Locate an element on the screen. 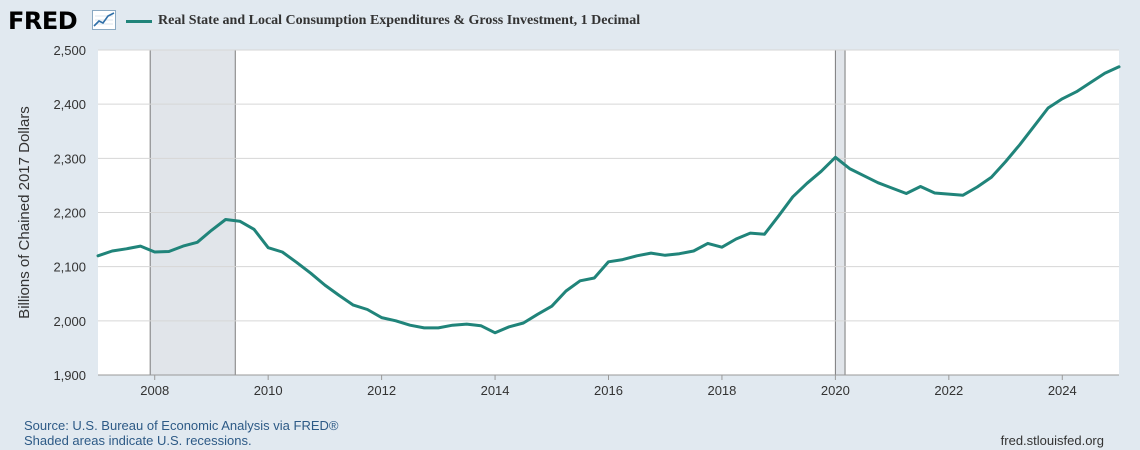 This screenshot has height=450, width=1140. x-tick-label: 2014 is located at coordinates (495, 390).